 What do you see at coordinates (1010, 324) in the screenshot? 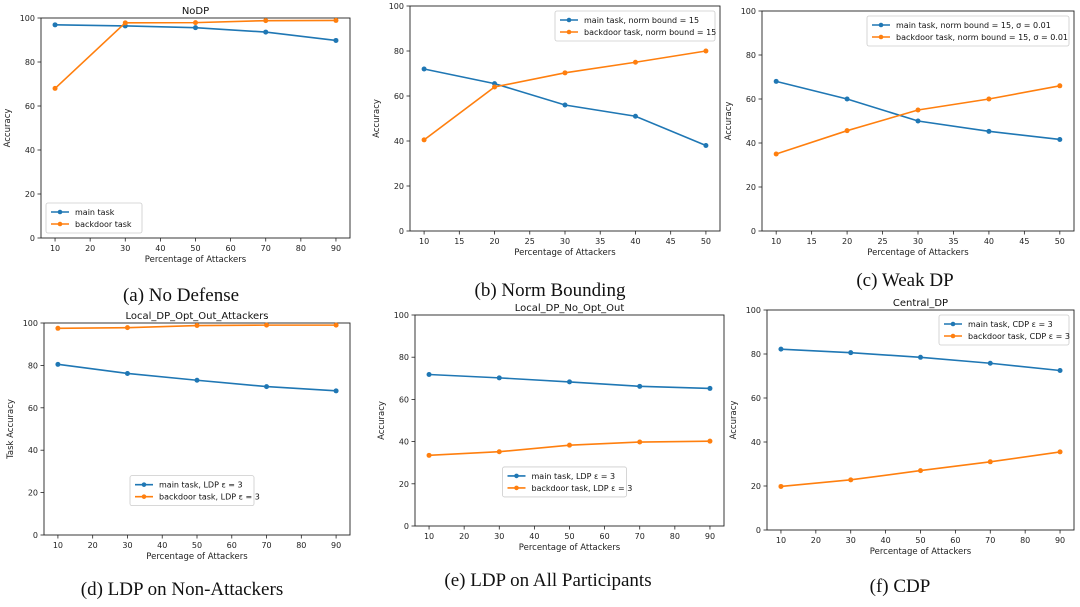
I see `legend-label-main-task: main task, CDP ε = 3` at bounding box center [1010, 324].